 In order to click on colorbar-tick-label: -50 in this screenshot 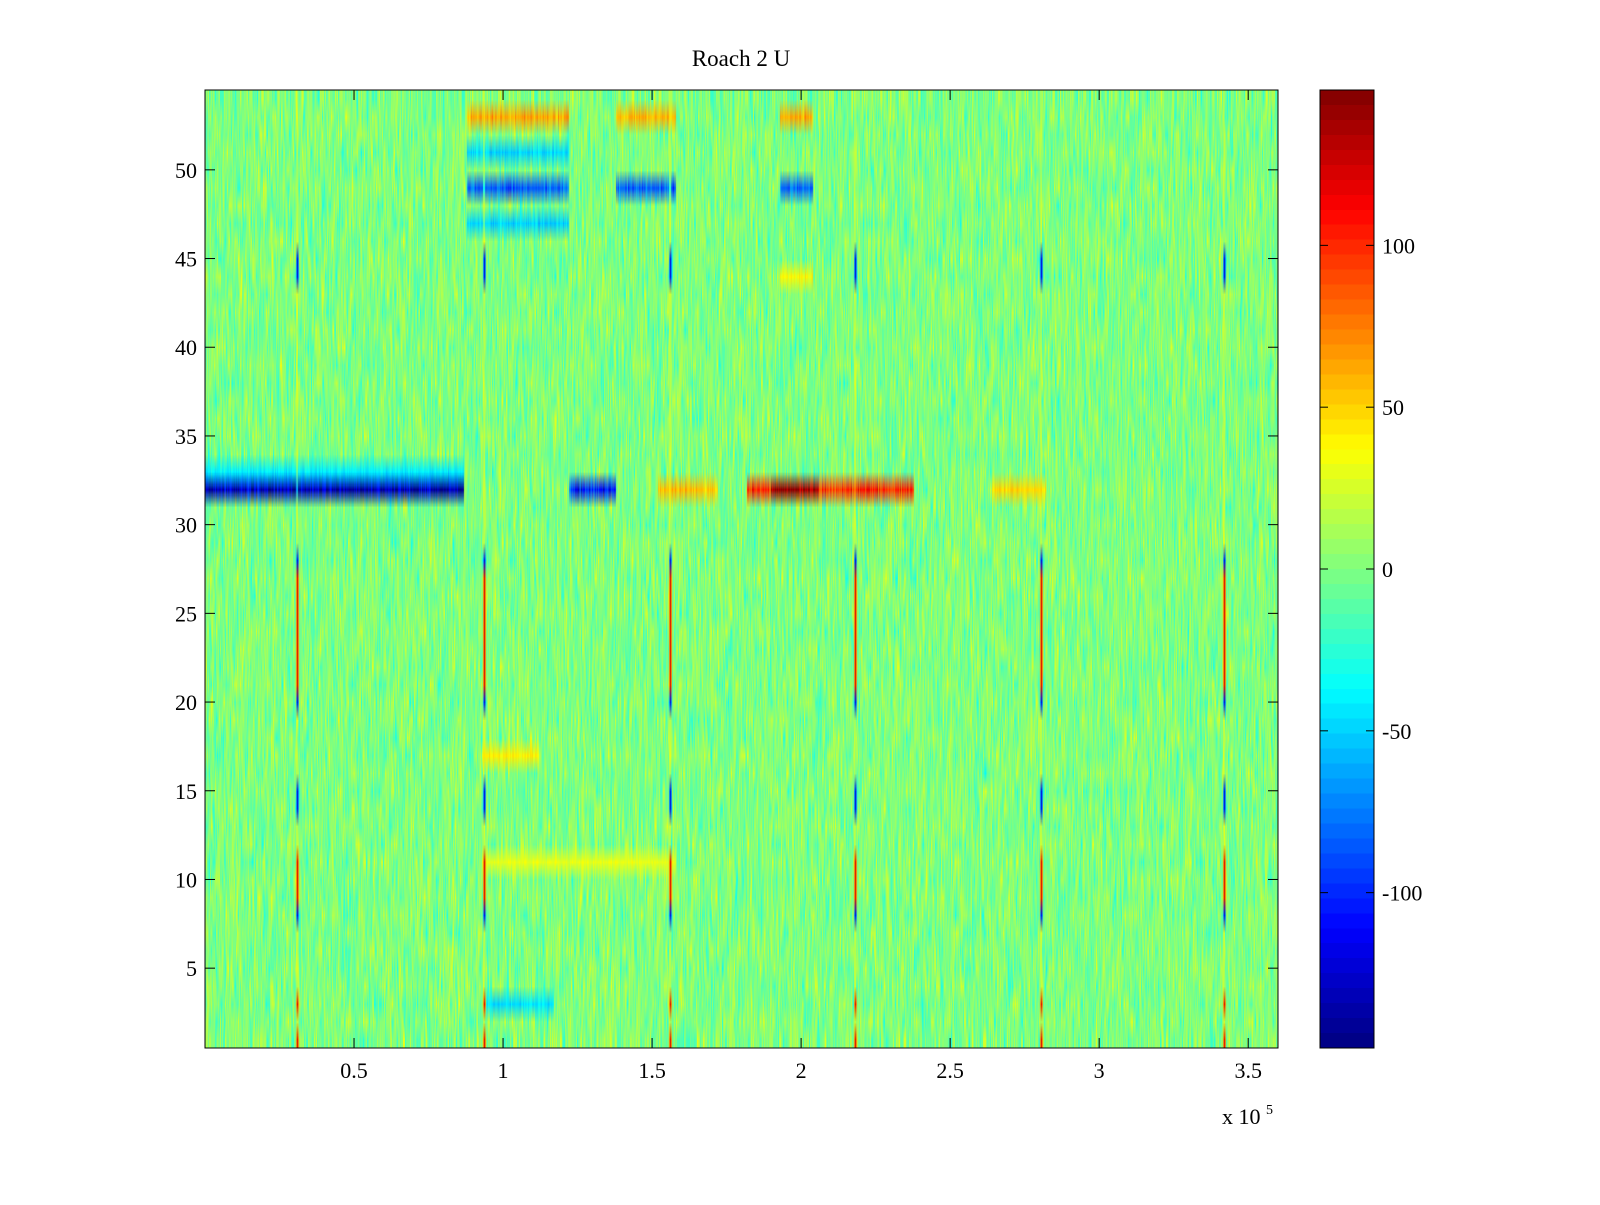, I will do `click(1396, 731)`.